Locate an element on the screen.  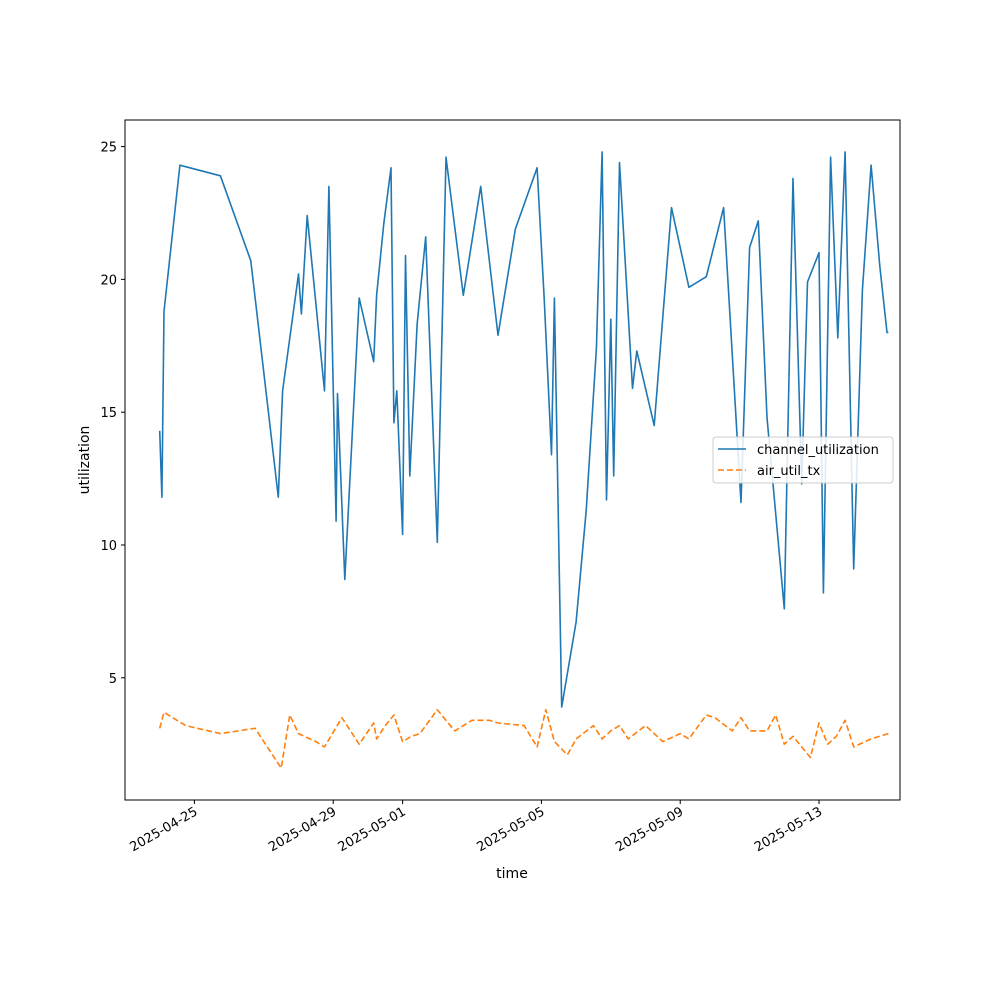
x-axis-title: time is located at coordinates (512, 874).